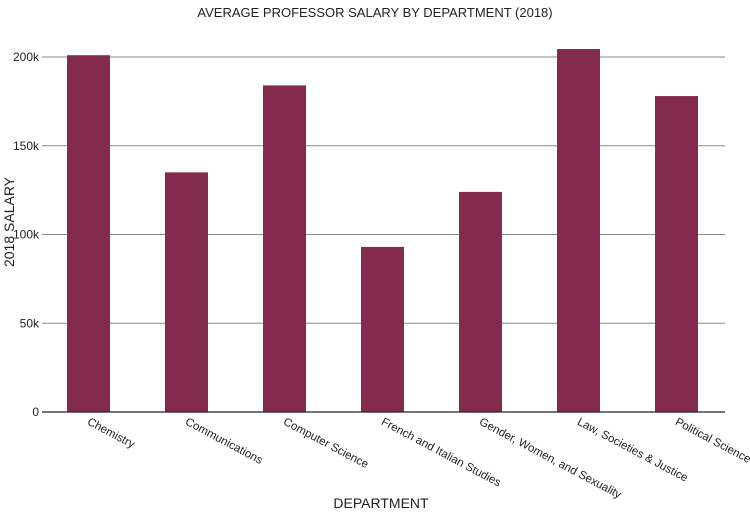 The height and width of the screenshot is (519, 750). What do you see at coordinates (381, 503) in the screenshot?
I see `x-axis-title: DEPARTMENT` at bounding box center [381, 503].